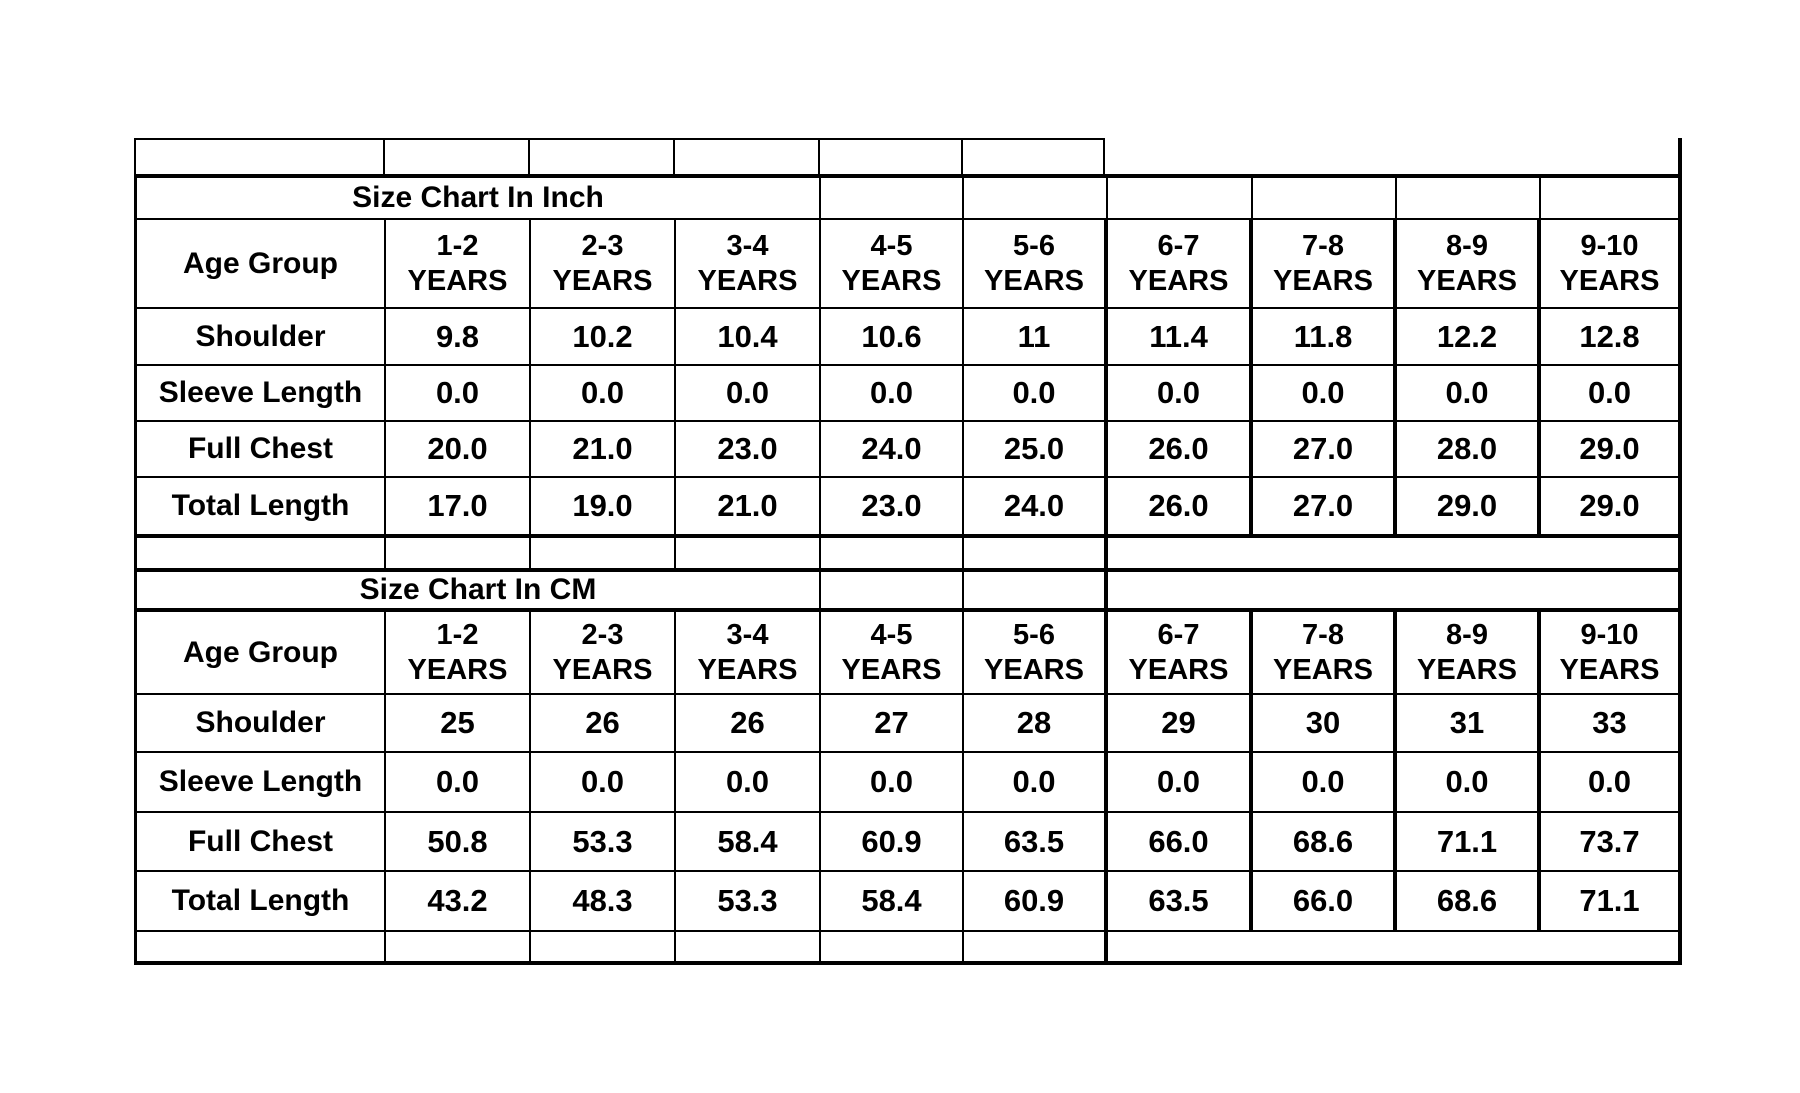  Describe the element at coordinates (1469, 653) in the screenshot. I see `age-col-8-9: 8-9 YEARS` at that location.